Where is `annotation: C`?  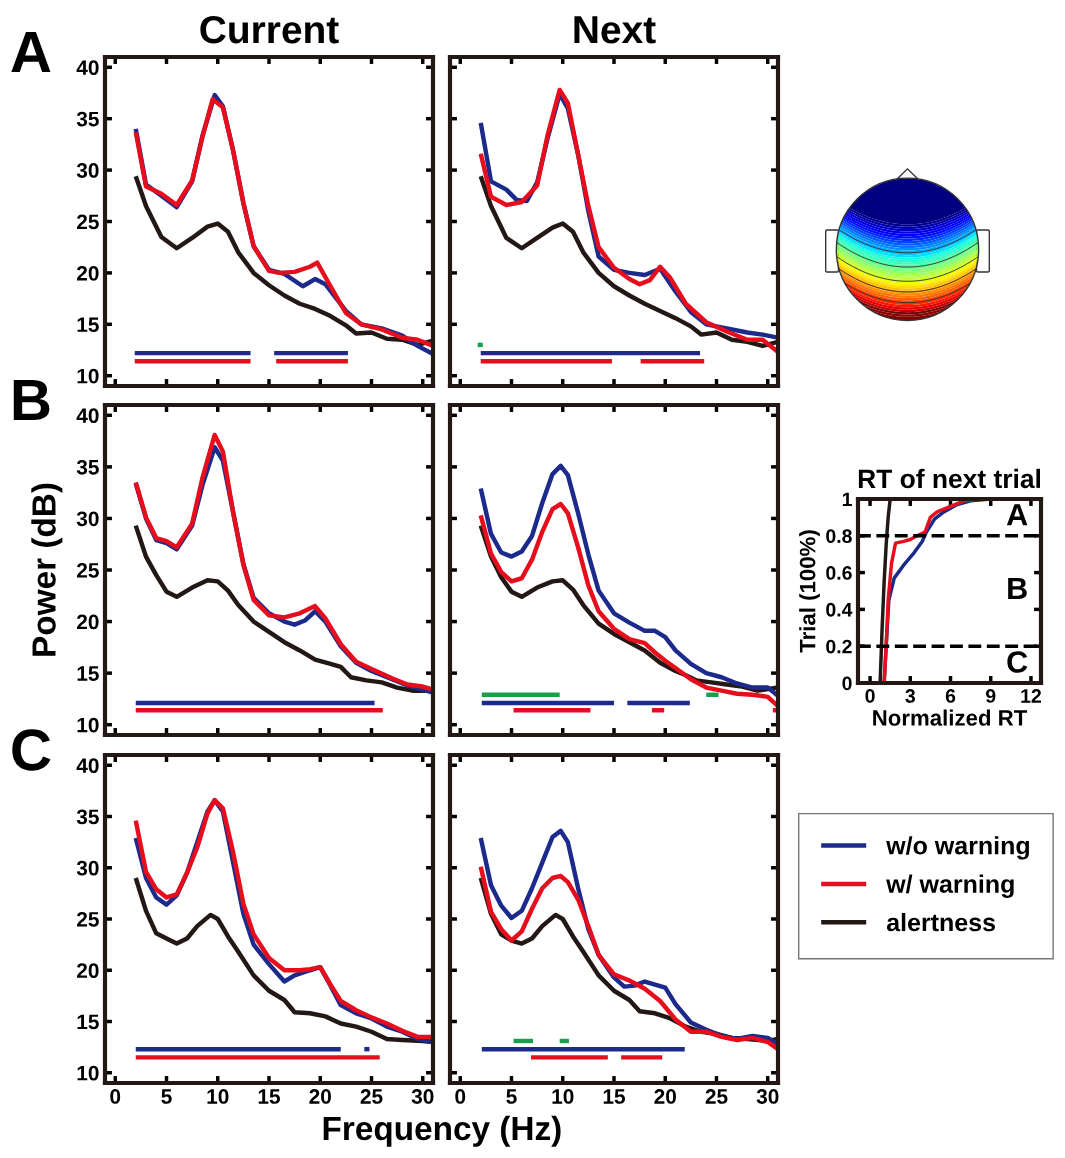 annotation: C is located at coordinates (1017, 662).